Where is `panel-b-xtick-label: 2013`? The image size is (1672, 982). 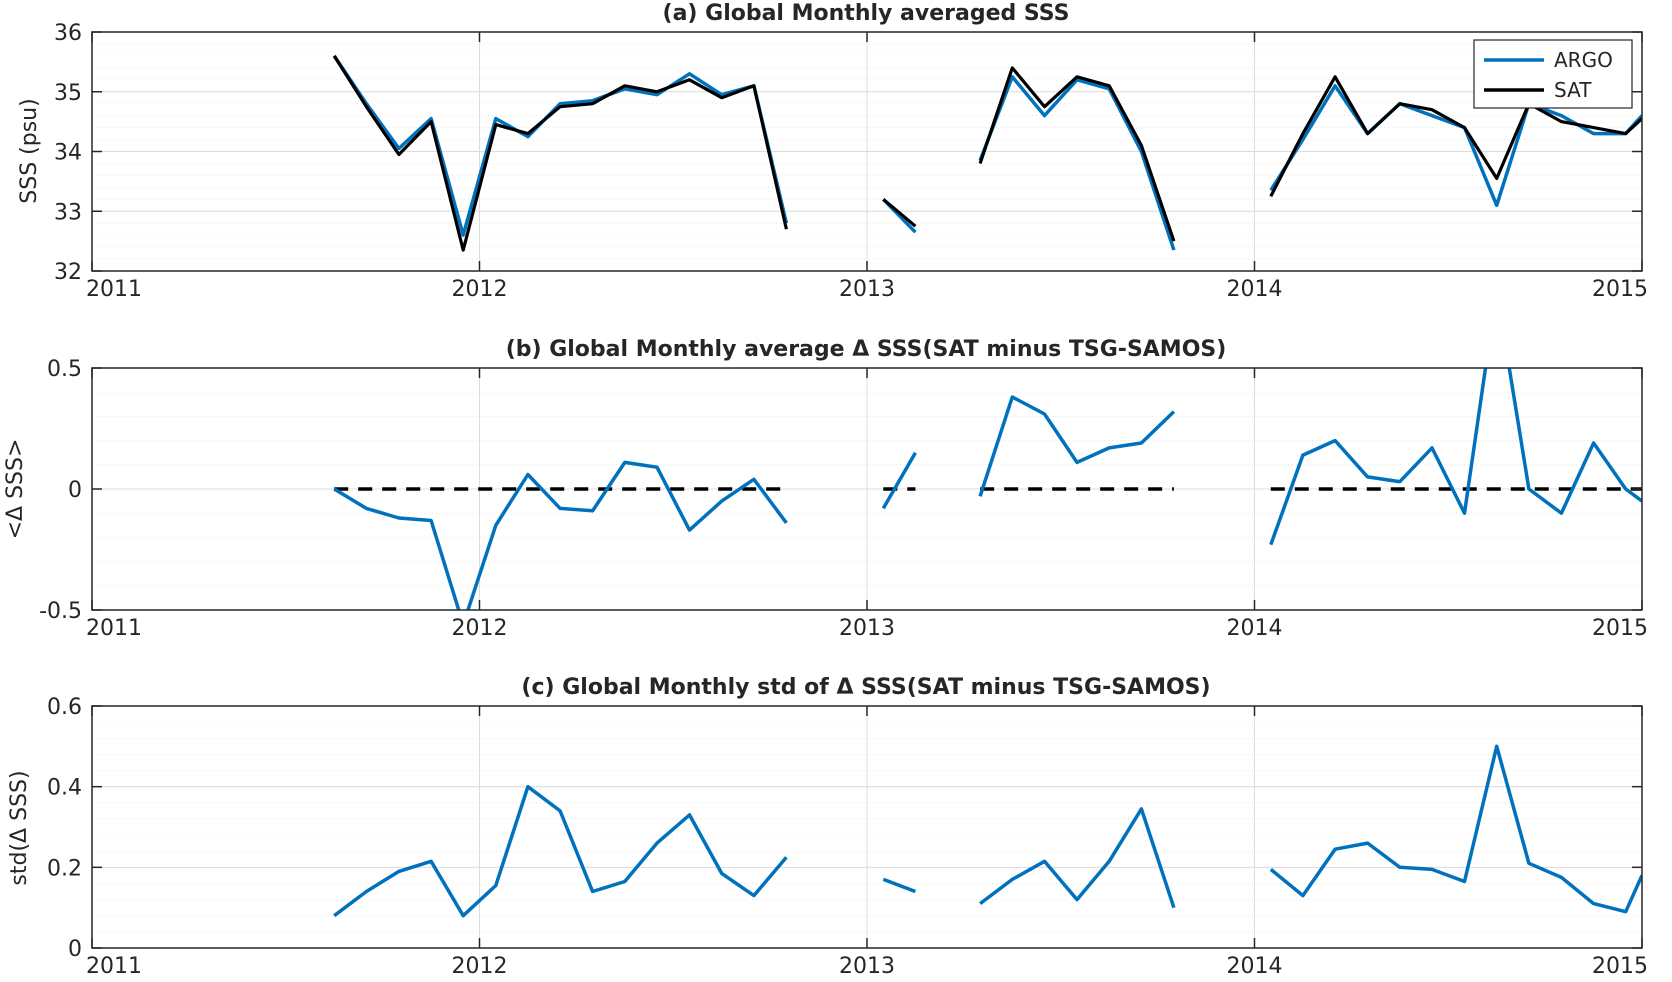
panel-b-xtick-label: 2013 is located at coordinates (867, 628).